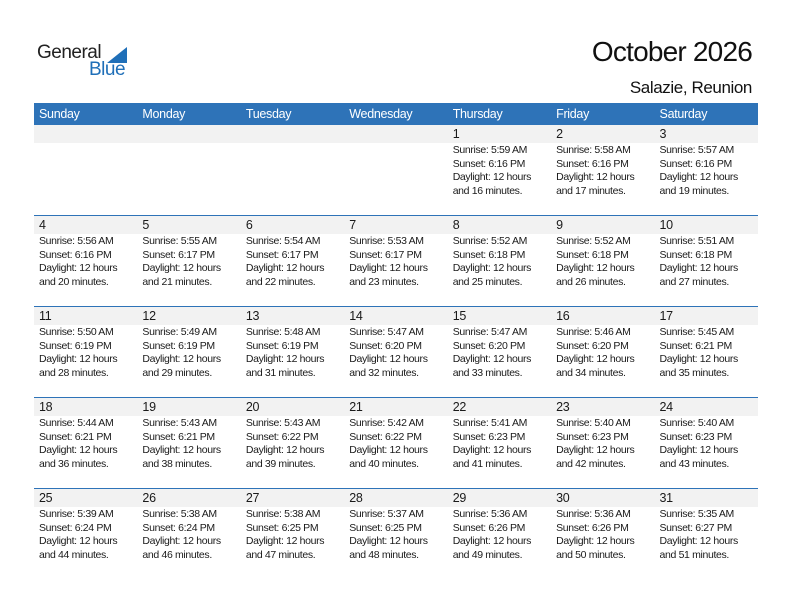  What do you see at coordinates (179, 332) in the screenshot?
I see `sunrise-text: Sunrise: 5:49 AM` at bounding box center [179, 332].